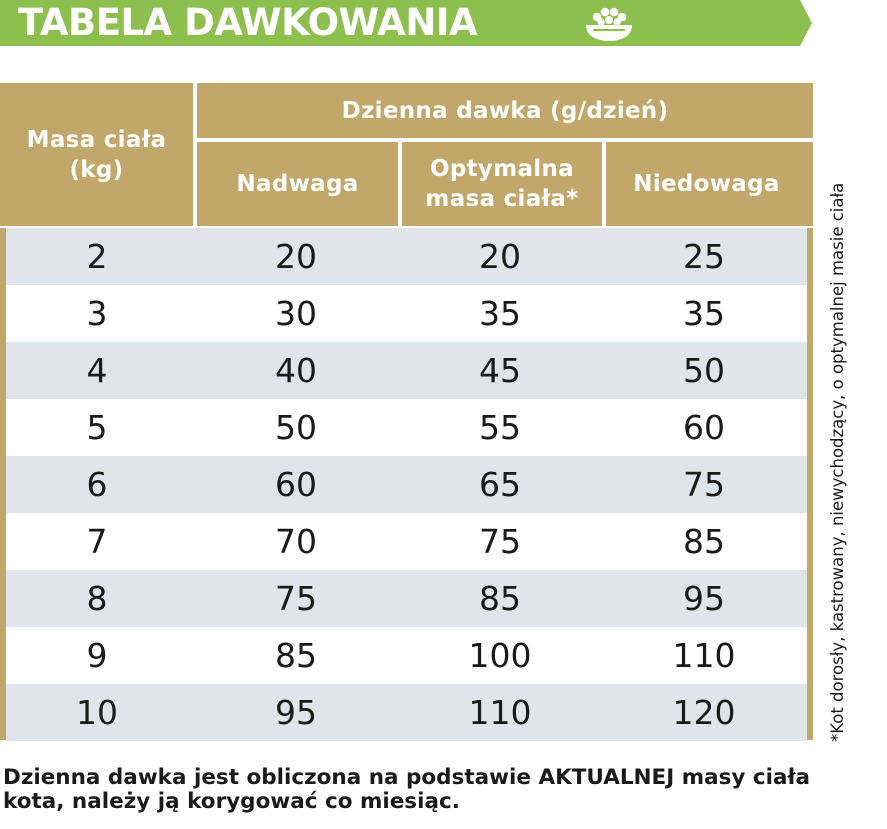 The image size is (887, 829). What do you see at coordinates (609, 24) in the screenshot?
I see `bowl-icon` at bounding box center [609, 24].